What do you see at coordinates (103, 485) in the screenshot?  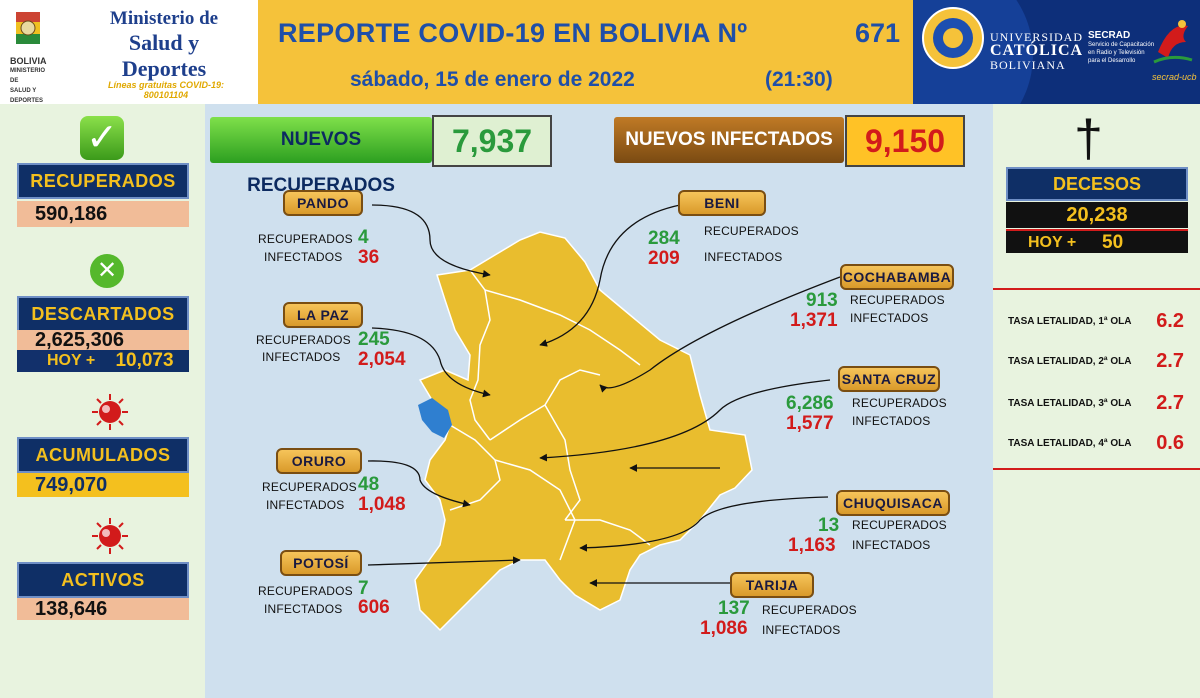 I see `acumulados-value: 749,070` at bounding box center [103, 485].